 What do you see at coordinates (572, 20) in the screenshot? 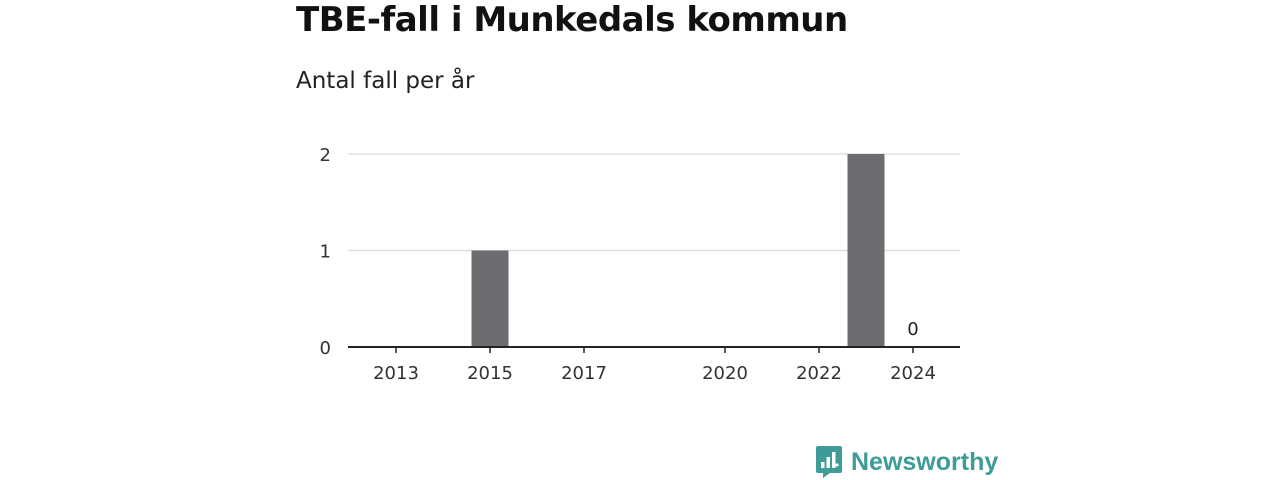
I see `chart-title: TBE-fall i Munkedals kommun` at bounding box center [572, 20].